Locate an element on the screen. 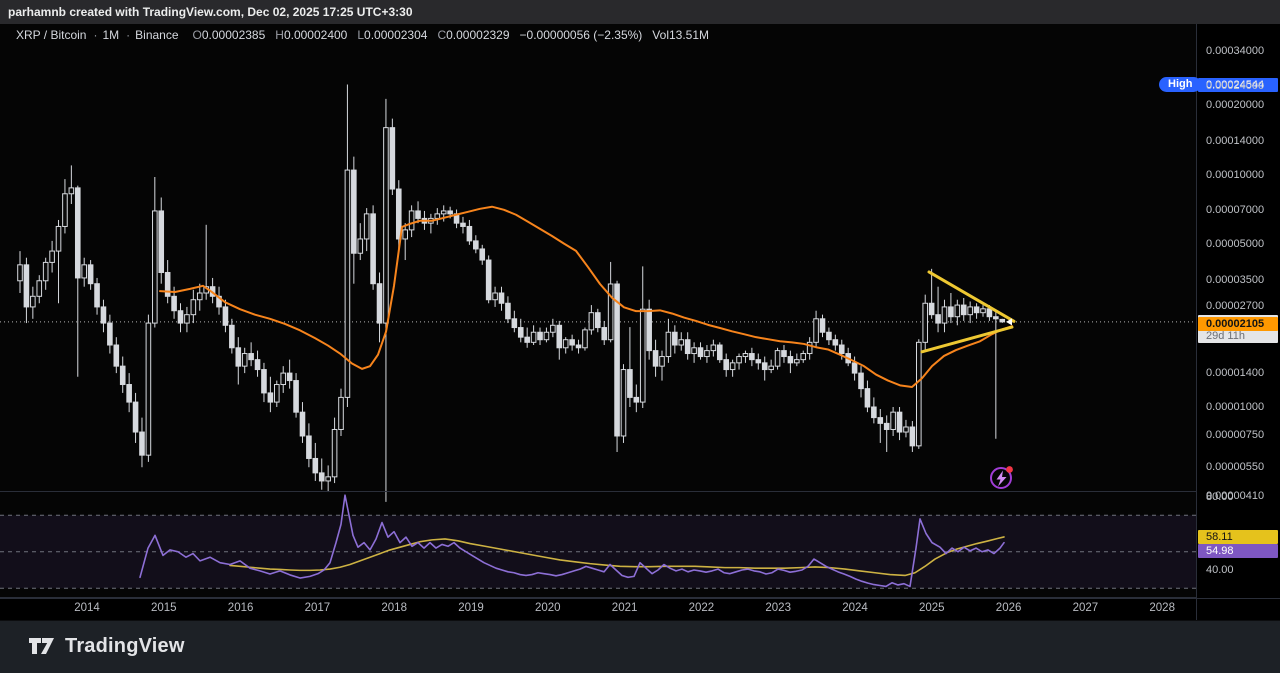 This screenshot has height=673, width=1280. year-tick: 2028 is located at coordinates (1162, 608).